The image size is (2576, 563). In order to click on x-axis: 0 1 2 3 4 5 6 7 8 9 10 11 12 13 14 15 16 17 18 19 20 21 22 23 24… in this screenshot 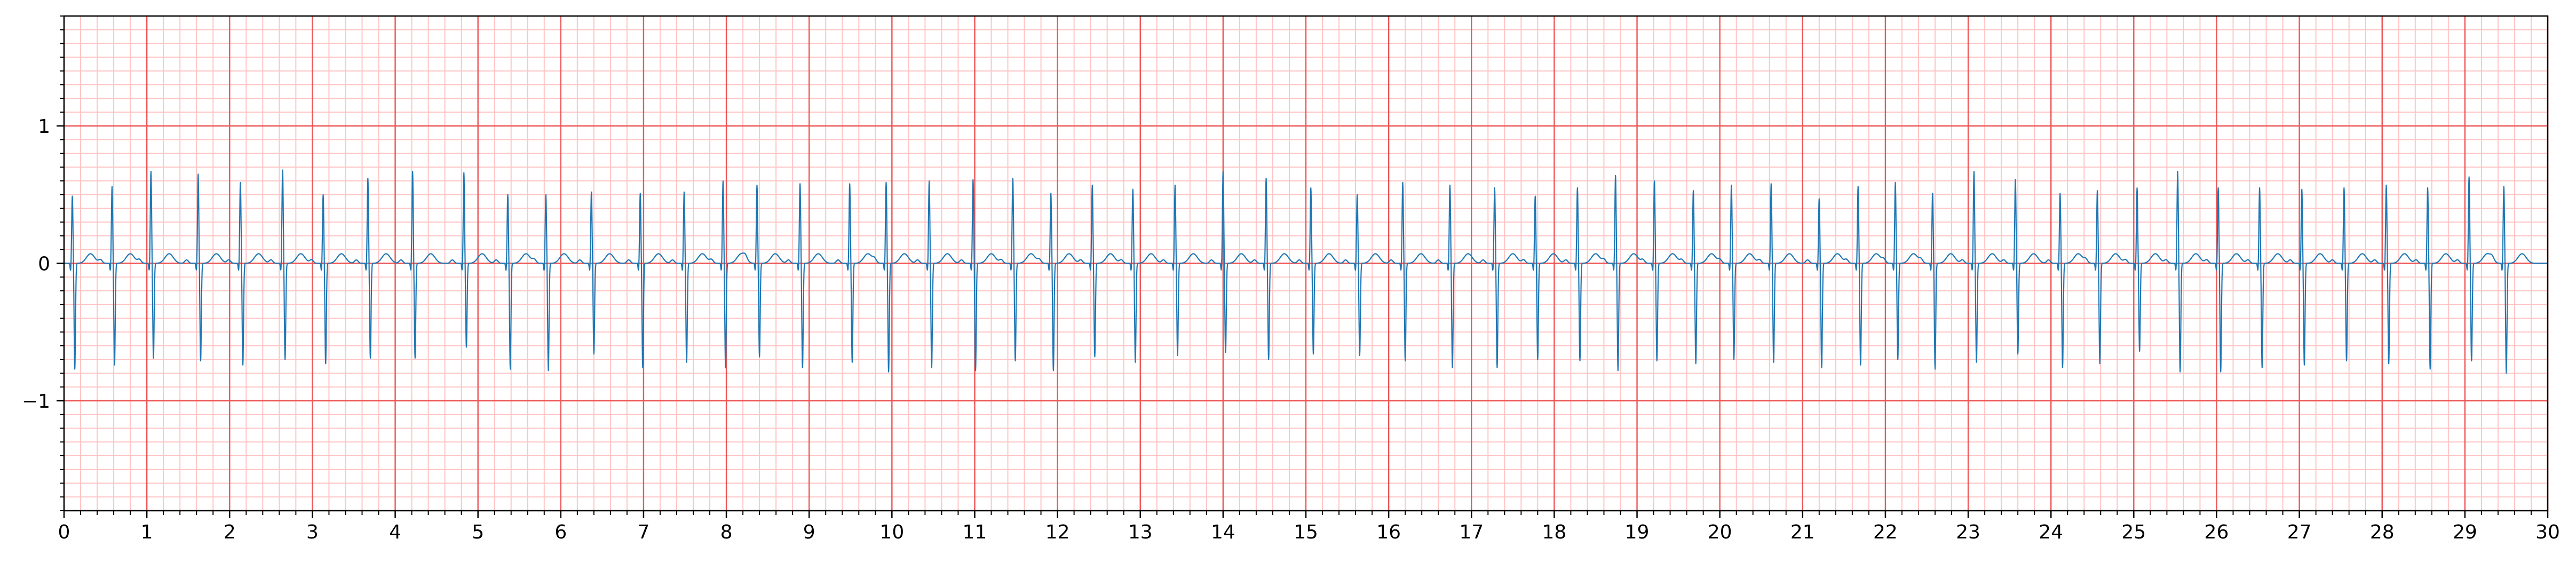, I will do `click(1309, 527)`.